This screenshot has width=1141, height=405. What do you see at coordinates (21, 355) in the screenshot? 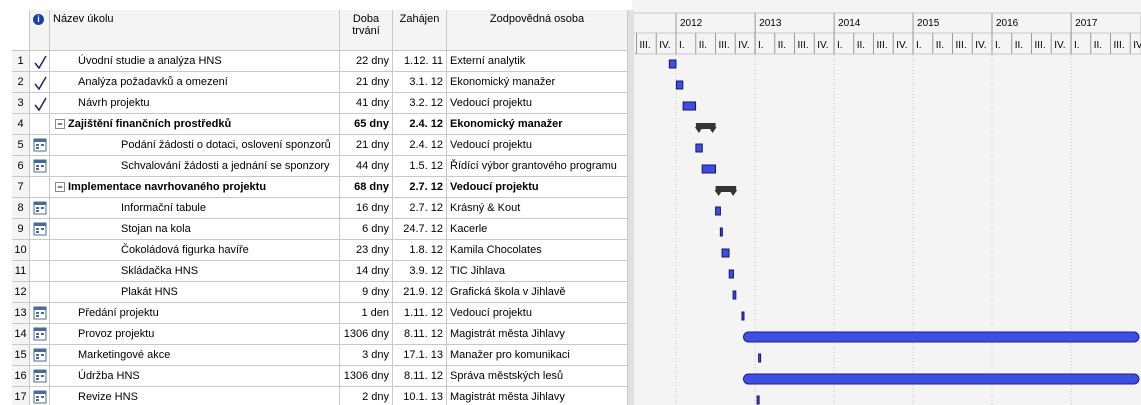
I see `row-id: 15` at bounding box center [21, 355].